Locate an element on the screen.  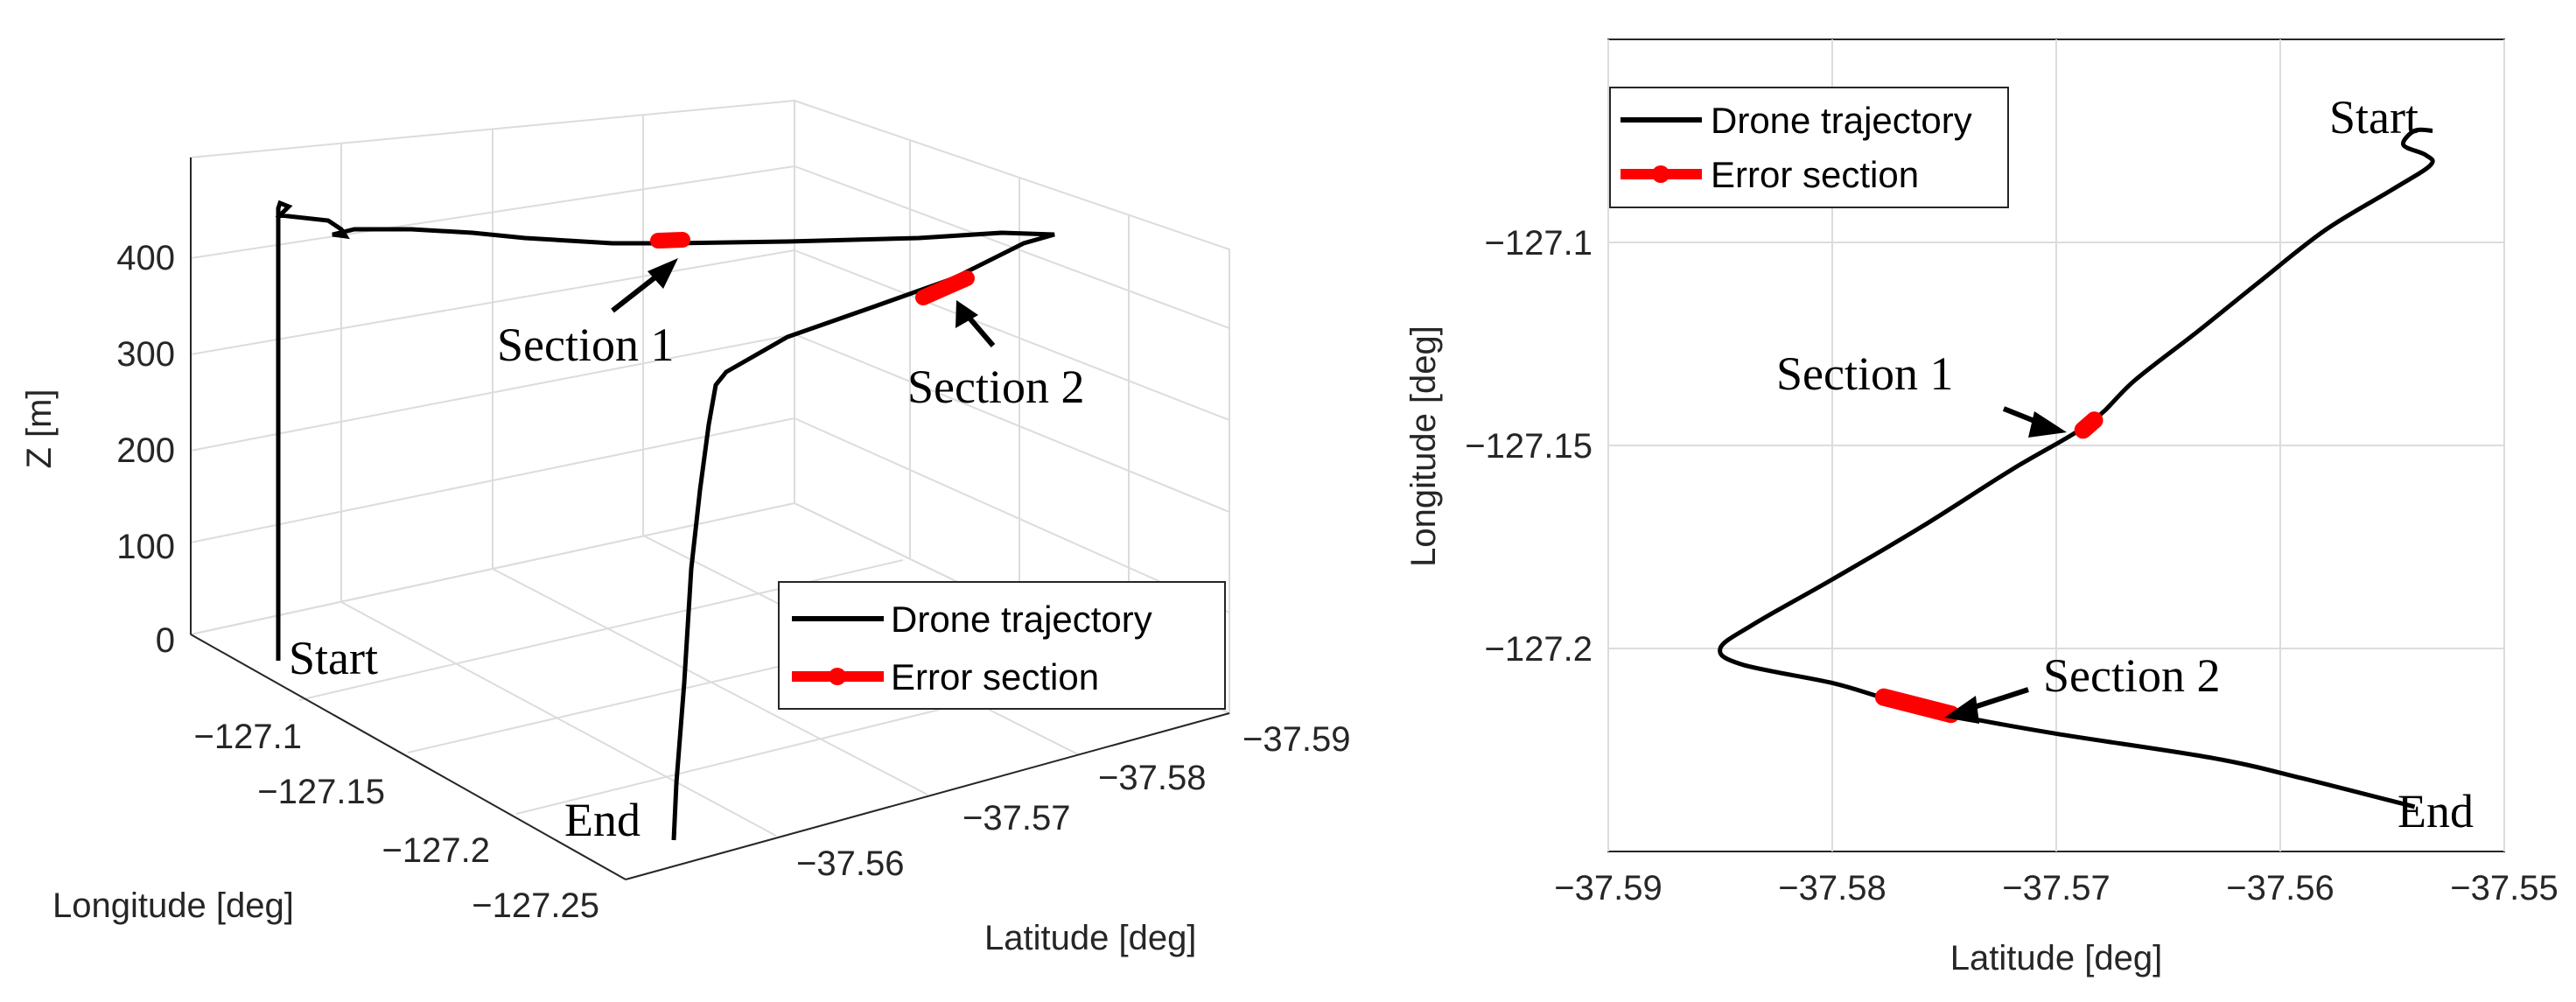
3d-annotation-end: End is located at coordinates (602, 820).